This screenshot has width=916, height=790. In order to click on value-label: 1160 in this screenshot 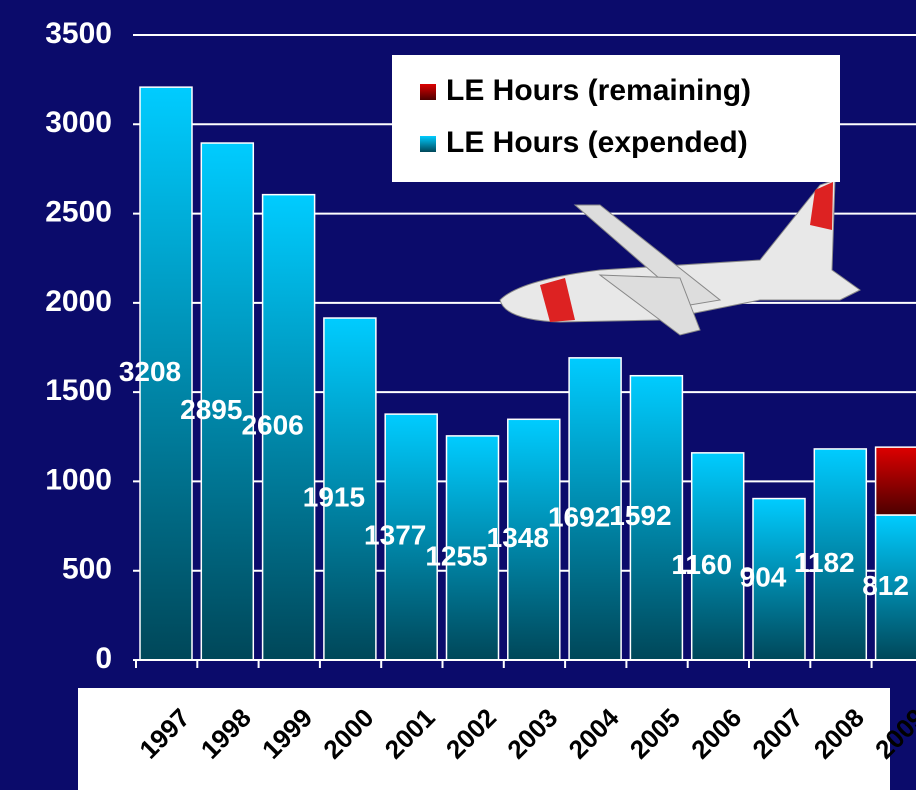, I will do `click(701, 564)`.